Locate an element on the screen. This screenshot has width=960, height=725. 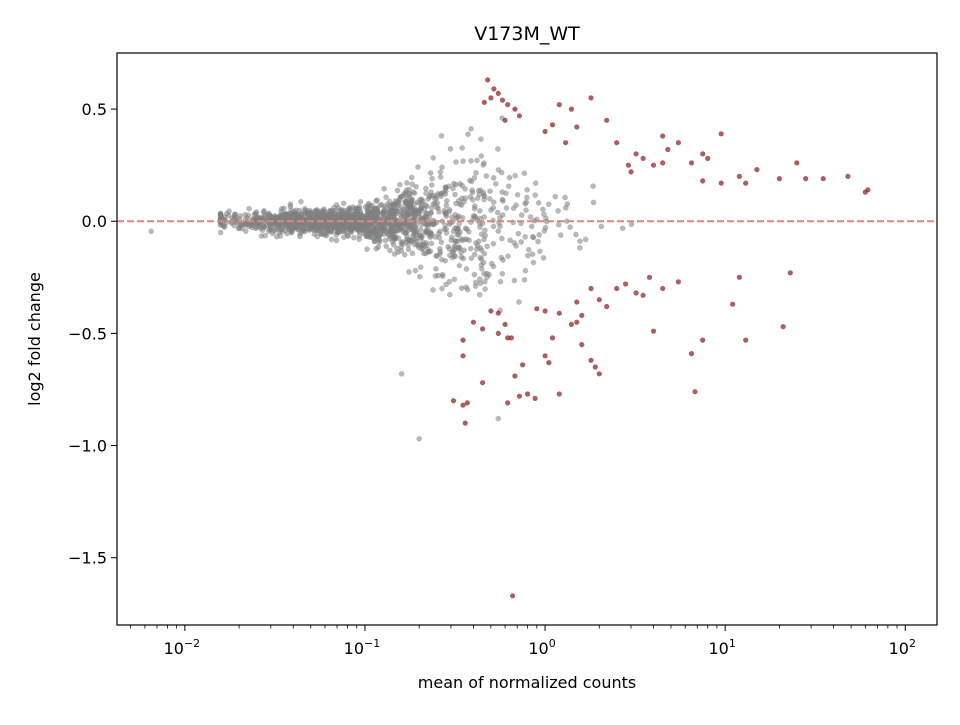
x-tick-label: 10⁻¹ is located at coordinates (362, 647).